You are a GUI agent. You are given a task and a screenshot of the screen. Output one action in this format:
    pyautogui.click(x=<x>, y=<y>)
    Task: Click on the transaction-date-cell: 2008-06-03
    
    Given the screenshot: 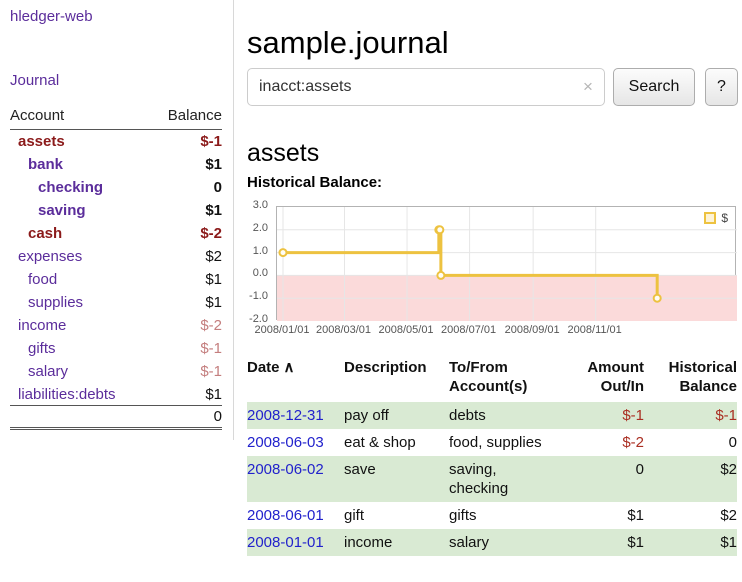 What is the action you would take?
    pyautogui.click(x=295, y=442)
    